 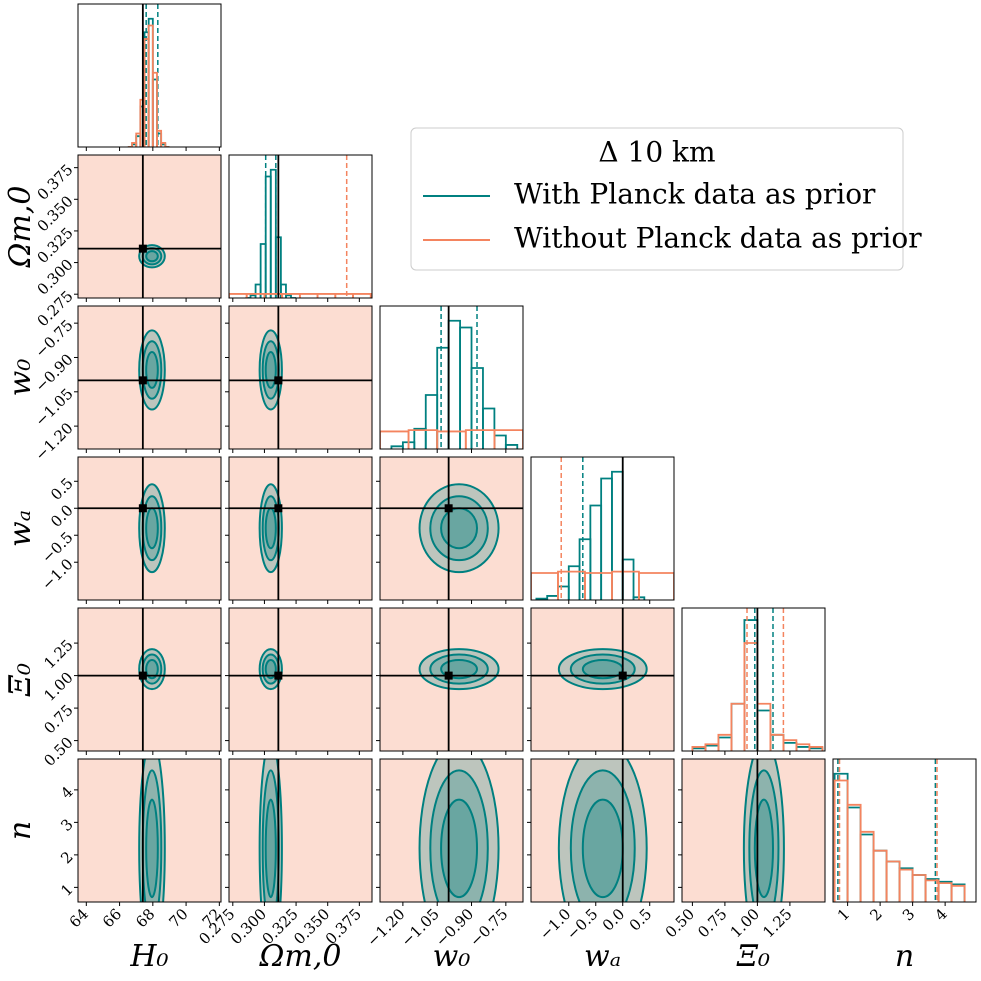 I want to click on x-tick-label: 66, so click(x=112, y=918).